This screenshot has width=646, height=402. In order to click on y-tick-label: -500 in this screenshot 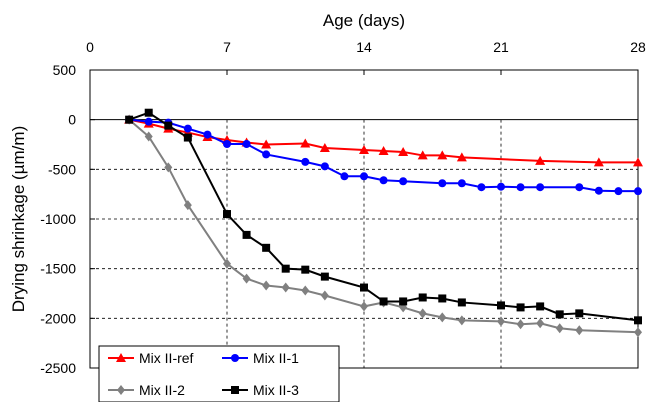, I will do `click(62, 169)`.